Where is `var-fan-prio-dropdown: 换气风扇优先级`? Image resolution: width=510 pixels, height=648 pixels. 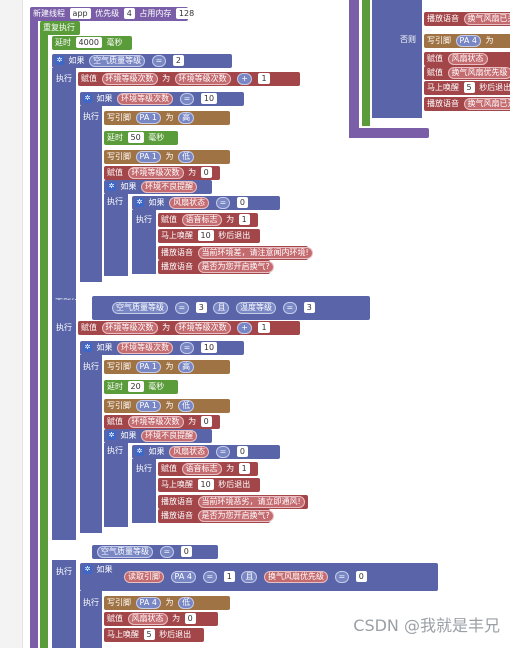
var-fan-prio-dropdown: 换气风扇优先级 is located at coordinates (295, 576).